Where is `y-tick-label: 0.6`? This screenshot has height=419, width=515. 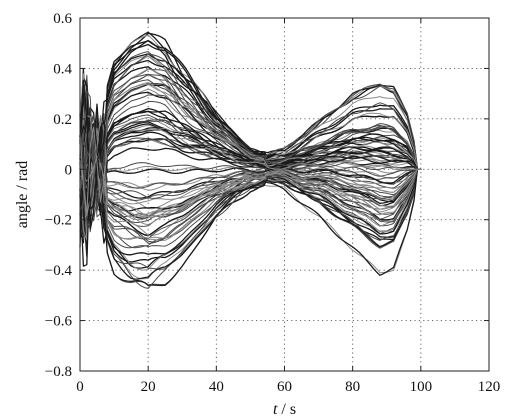
y-tick-label: 0.6 is located at coordinates (62, 19).